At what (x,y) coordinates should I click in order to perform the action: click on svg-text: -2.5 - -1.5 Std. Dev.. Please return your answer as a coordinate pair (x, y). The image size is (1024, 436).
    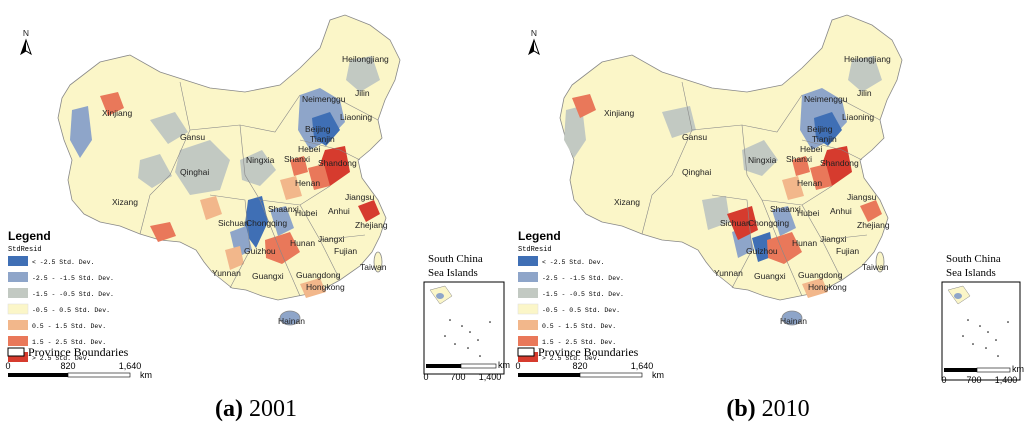
    Looking at the image, I should click on (583, 278).